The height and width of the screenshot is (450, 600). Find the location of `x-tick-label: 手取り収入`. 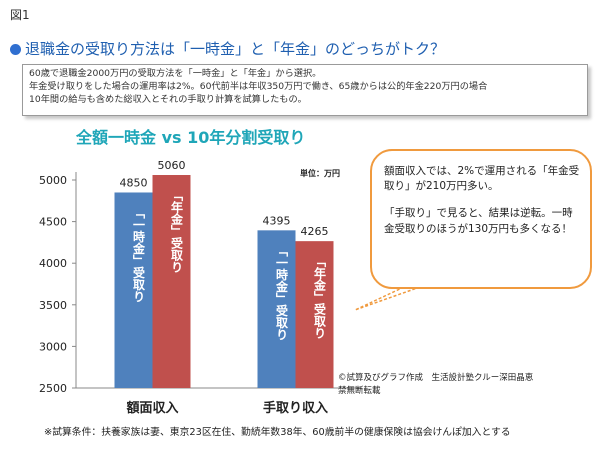

x-tick-label: 手取り収入 is located at coordinates (295, 408).